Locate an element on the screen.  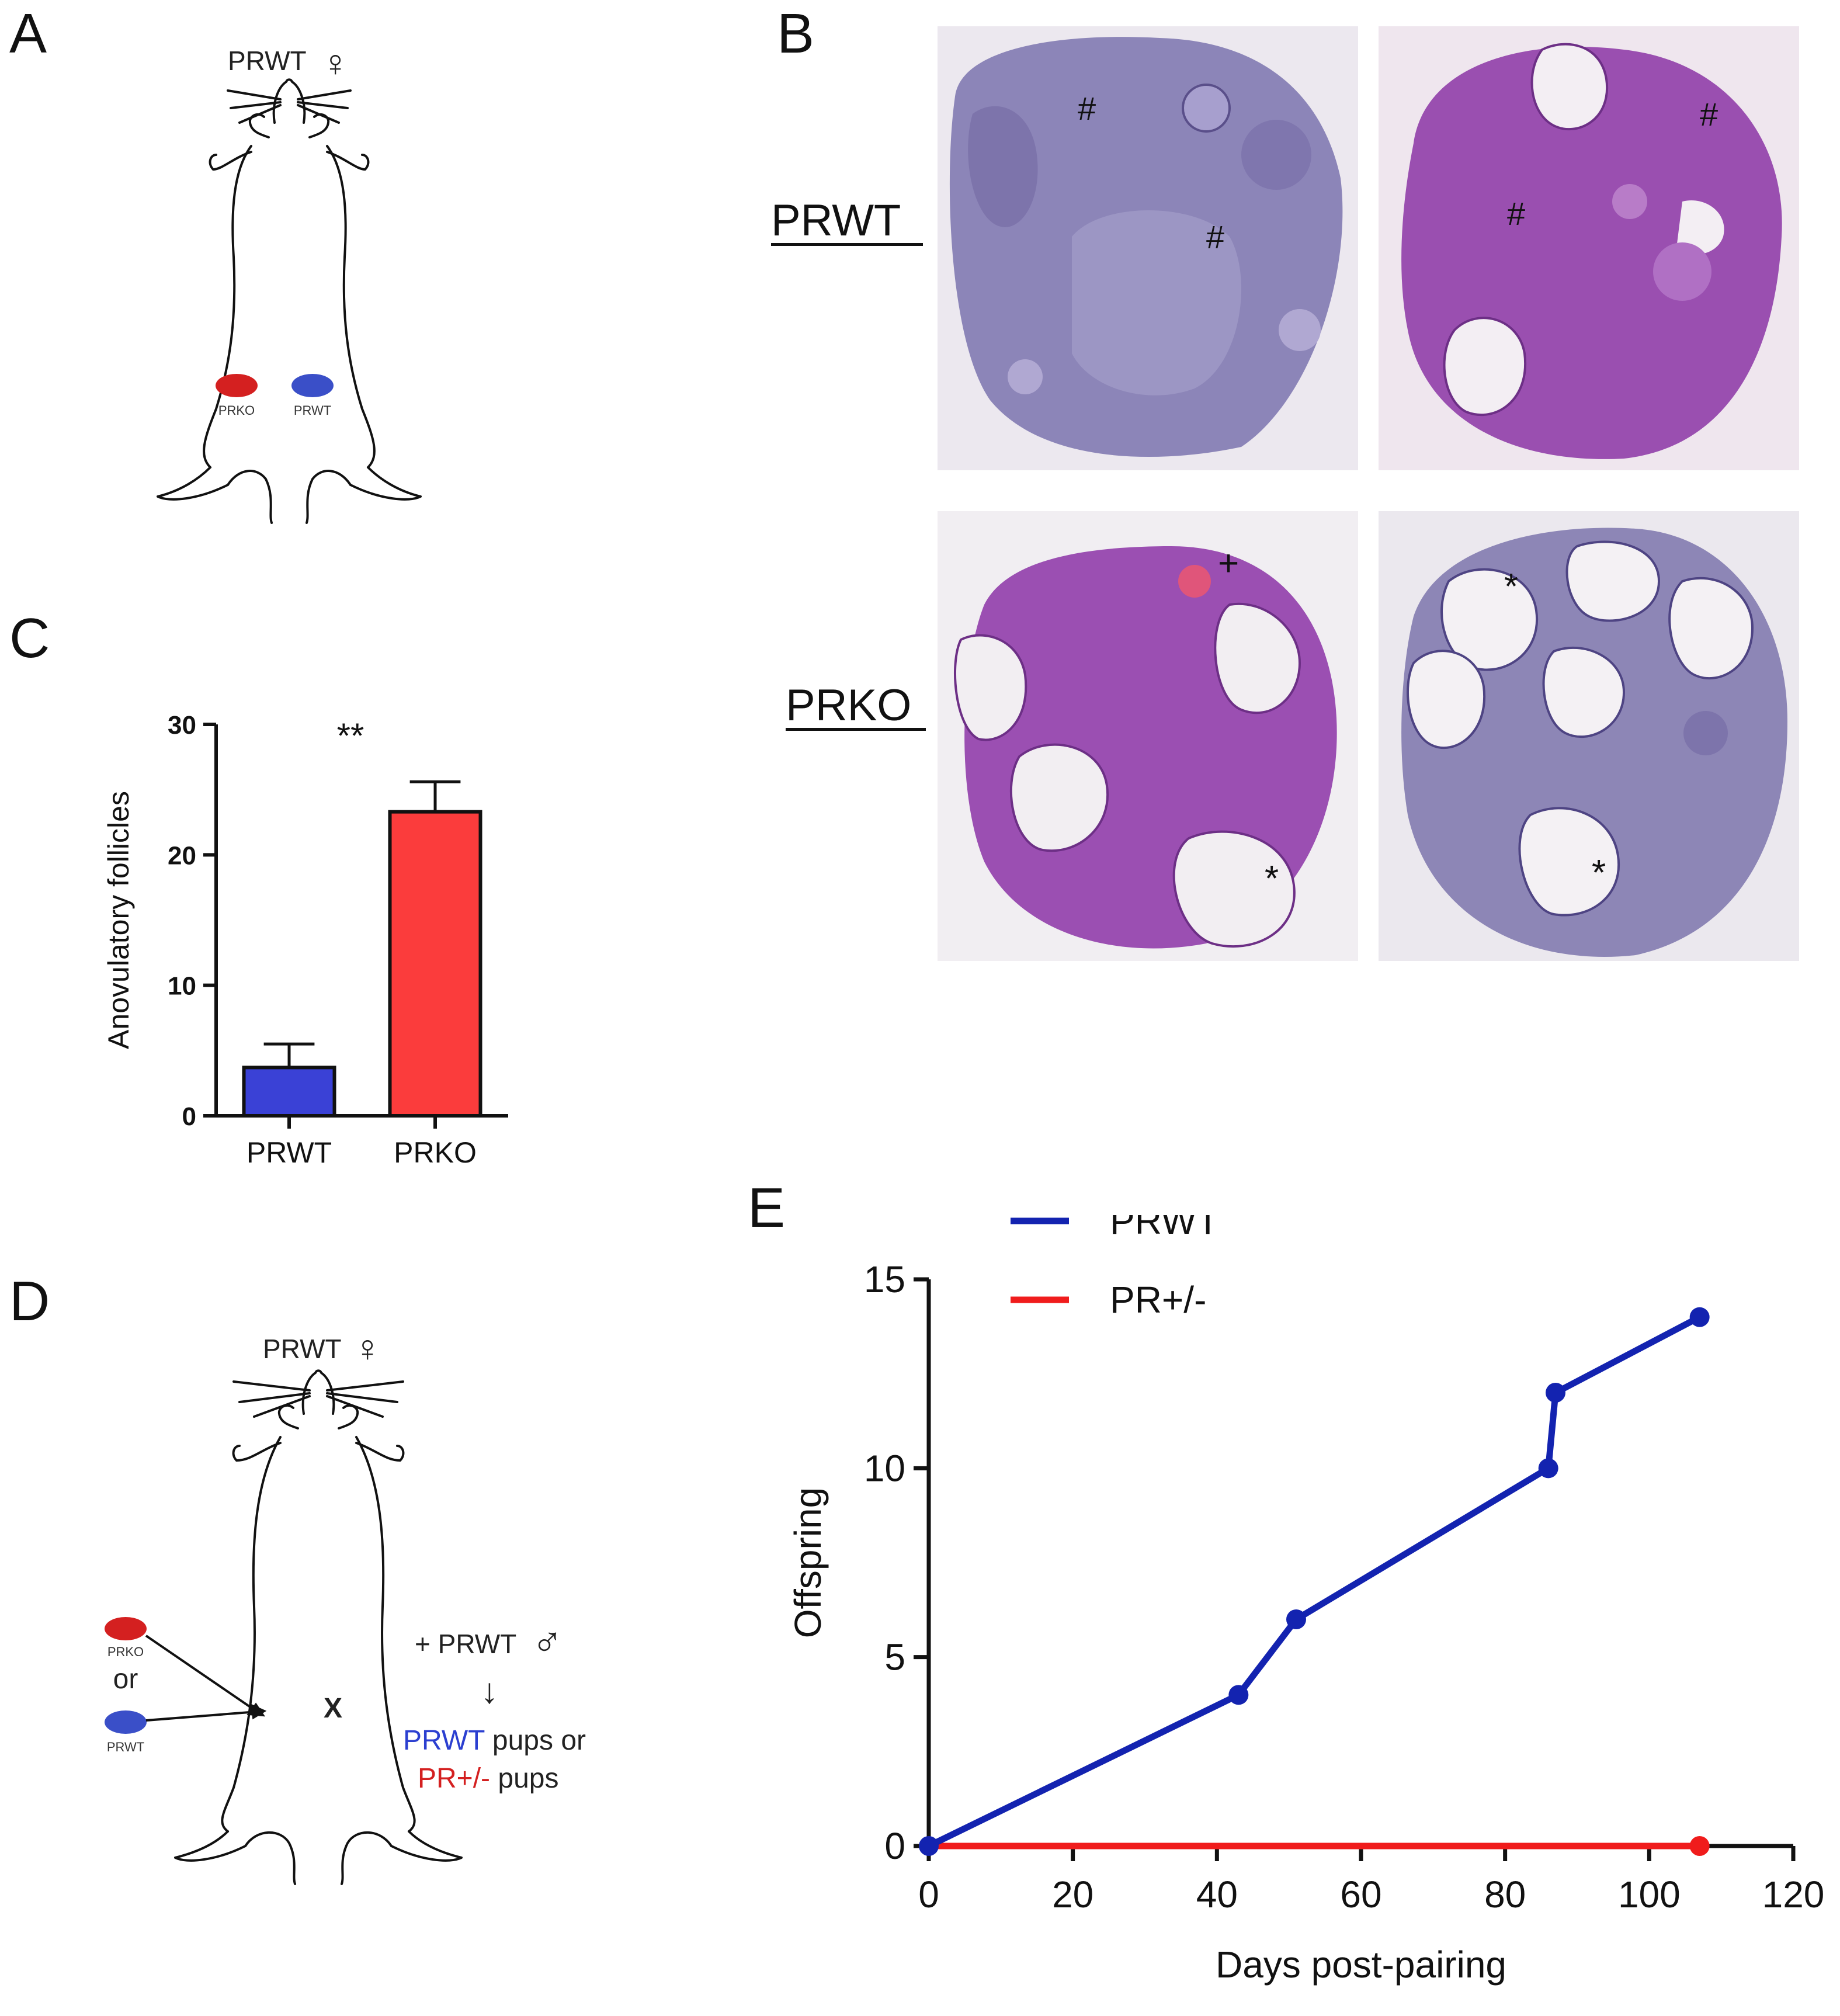
histology-prwt-right: # # is located at coordinates (1589, 248).